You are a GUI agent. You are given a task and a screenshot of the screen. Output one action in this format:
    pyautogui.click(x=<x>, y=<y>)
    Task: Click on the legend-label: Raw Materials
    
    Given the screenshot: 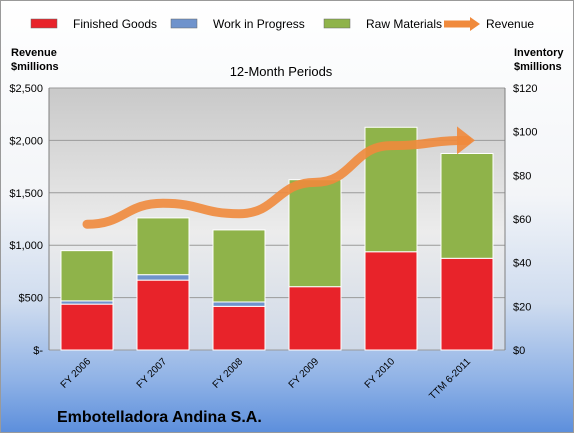 What is the action you would take?
    pyautogui.click(x=404, y=24)
    